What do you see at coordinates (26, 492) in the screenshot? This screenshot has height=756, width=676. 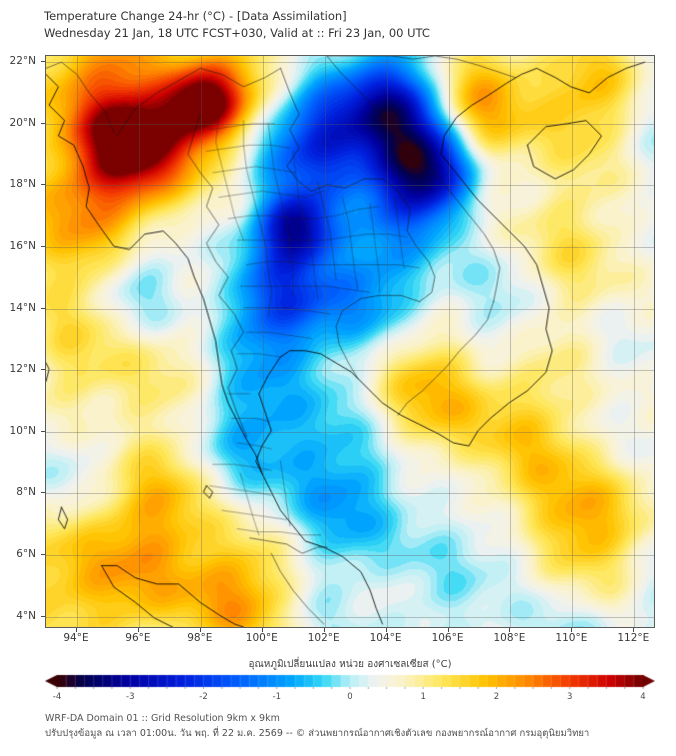 I see `latitude-tick-label: 8°N` at bounding box center [26, 492].